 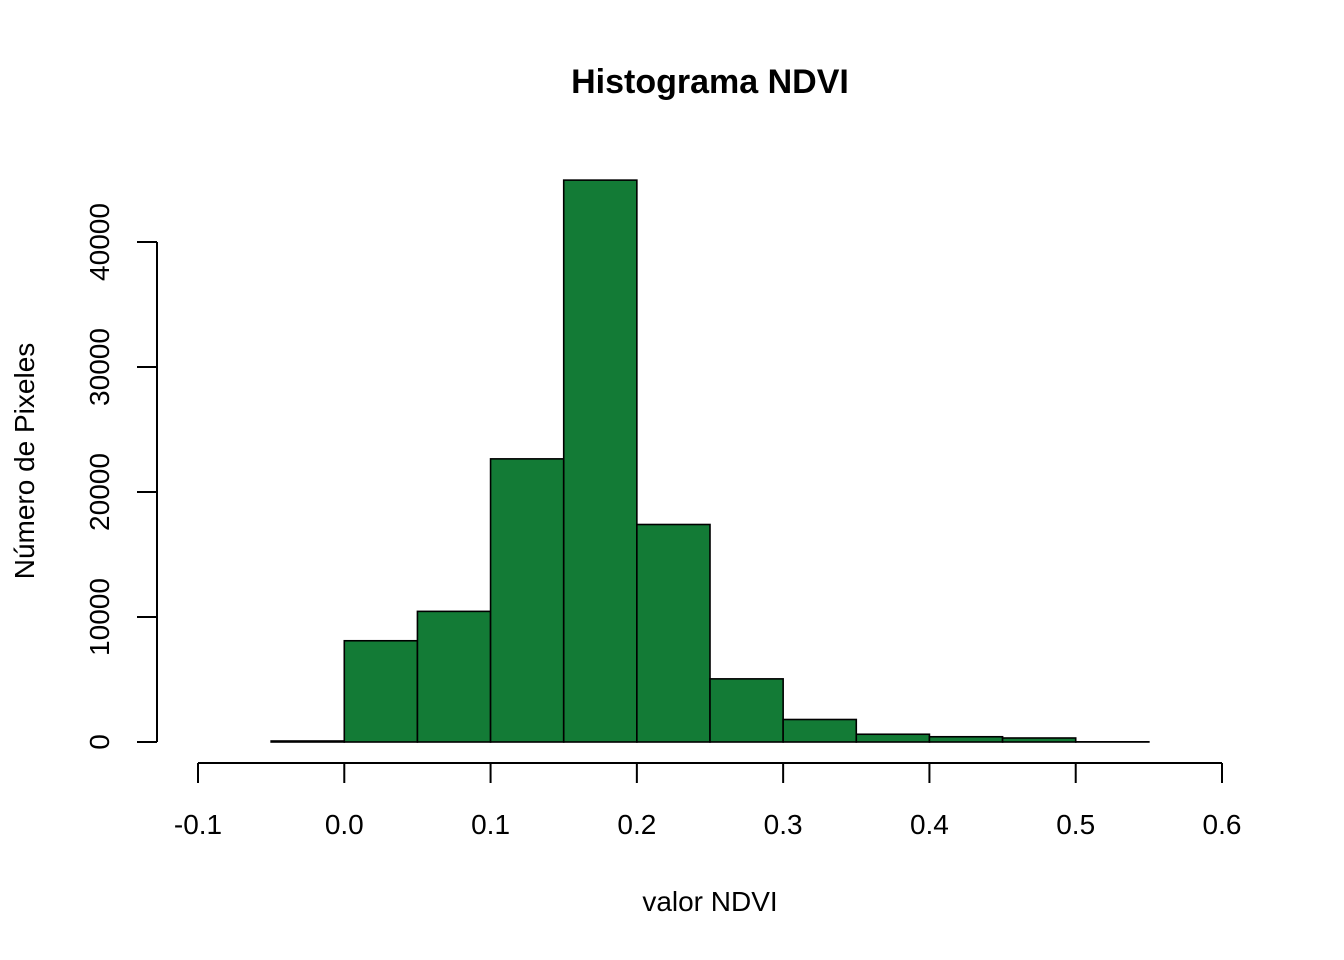 What do you see at coordinates (1075, 824) in the screenshot?
I see `x-tick-label: 0.5` at bounding box center [1075, 824].